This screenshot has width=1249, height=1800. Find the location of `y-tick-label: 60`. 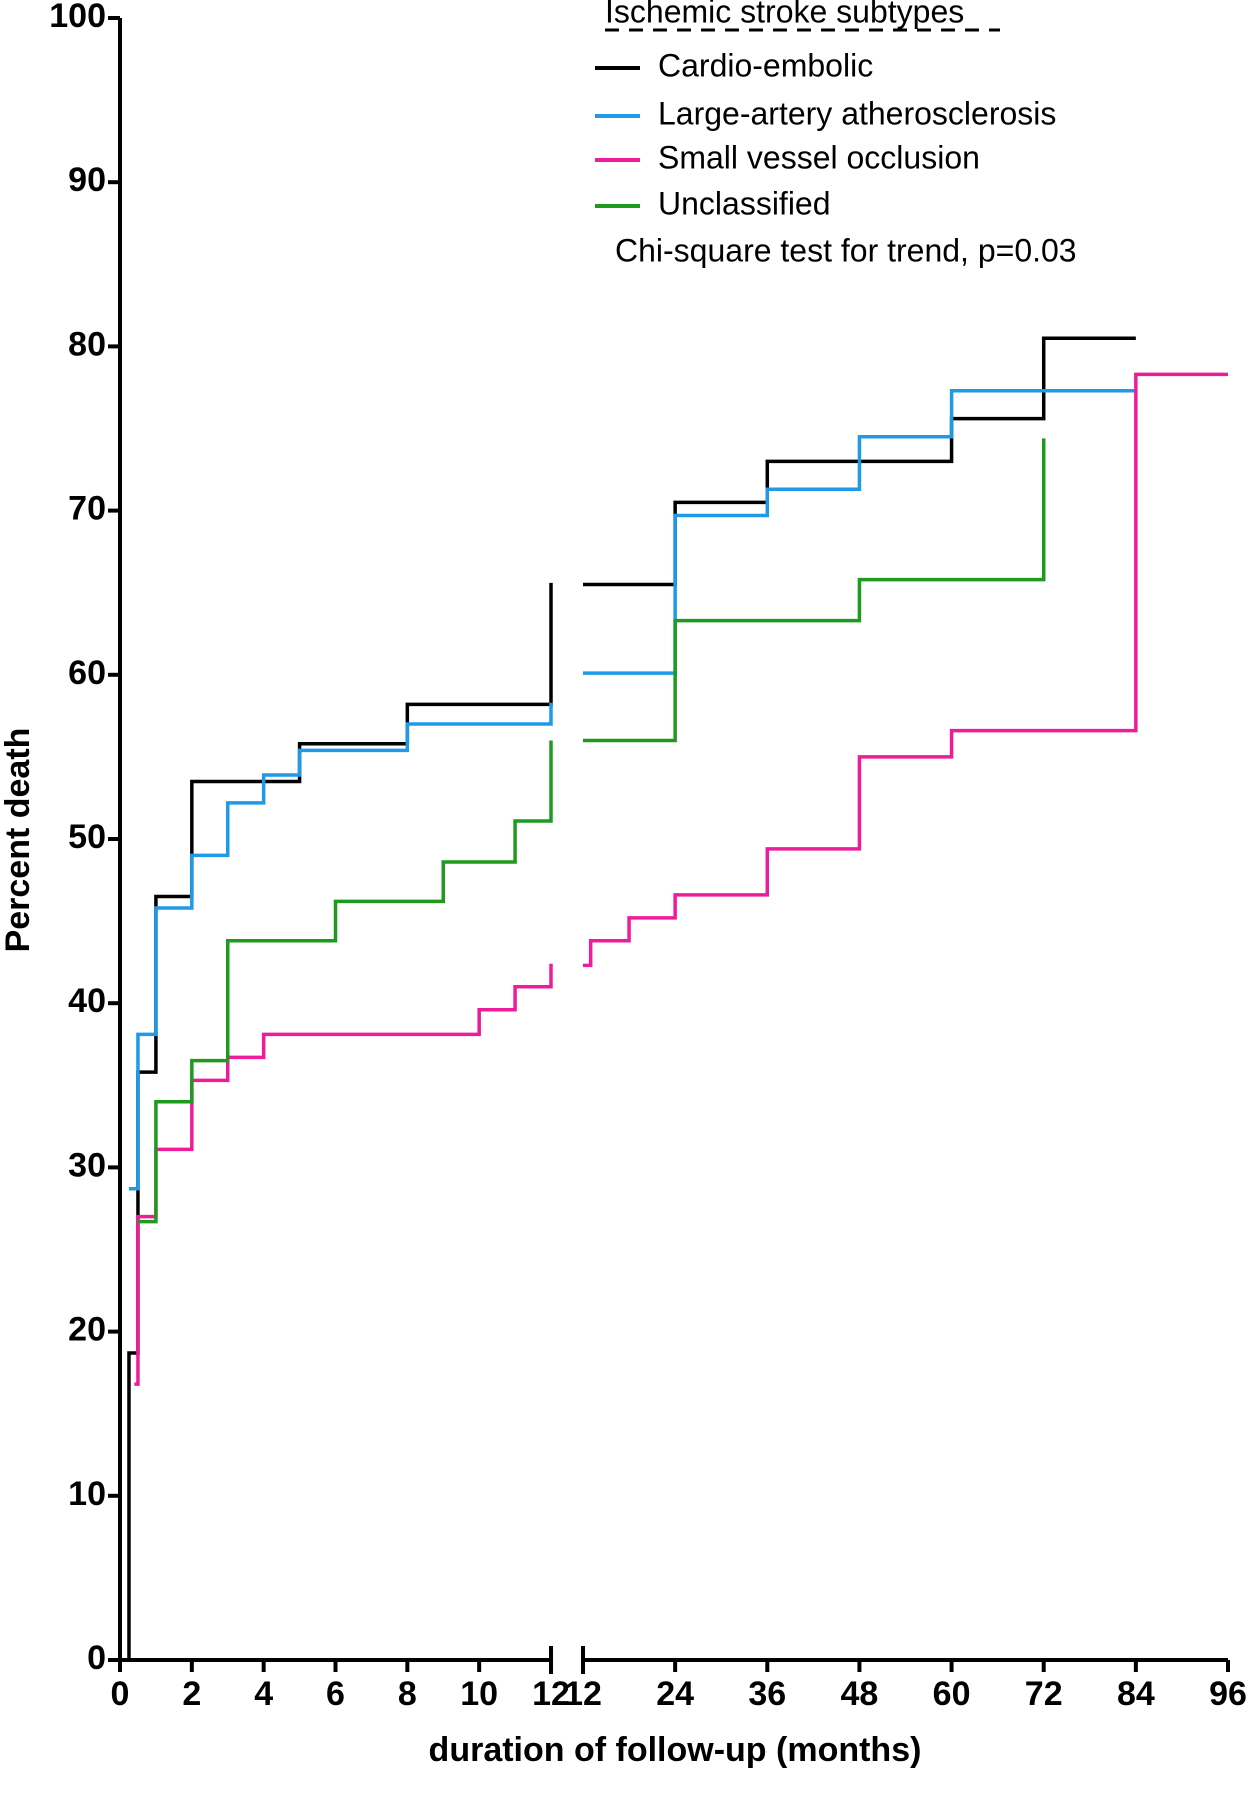

y-tick-label: 60 is located at coordinates (87, 673).